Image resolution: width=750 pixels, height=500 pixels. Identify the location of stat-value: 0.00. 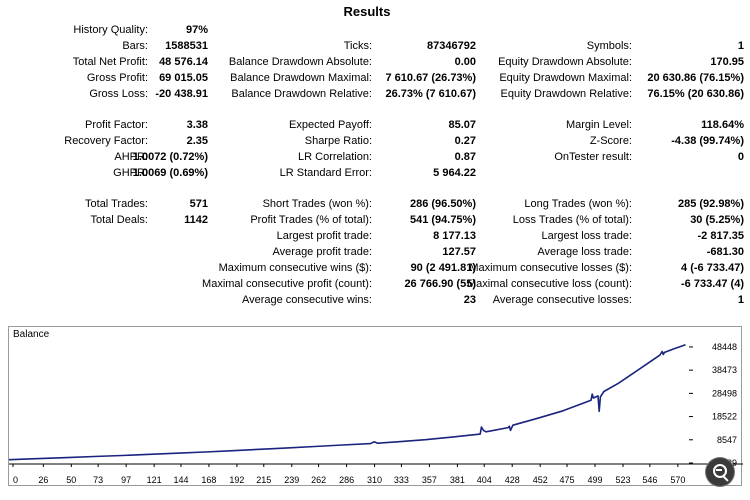
(465, 62).